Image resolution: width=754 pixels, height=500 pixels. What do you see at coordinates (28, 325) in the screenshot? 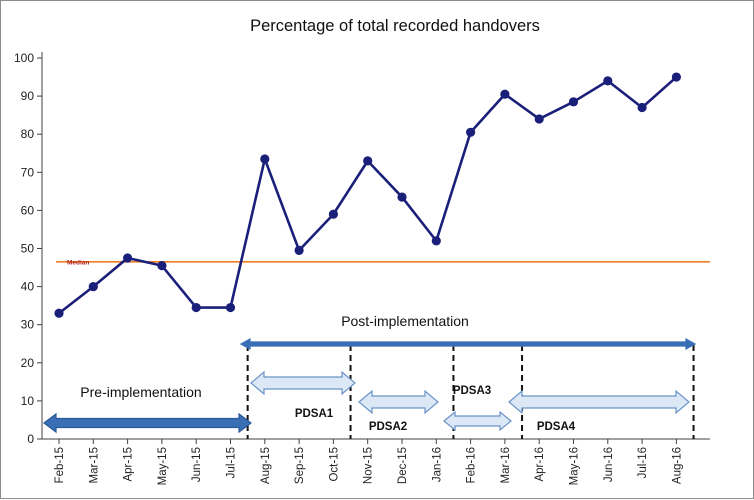
I see `y-tick-label: 30` at bounding box center [28, 325].